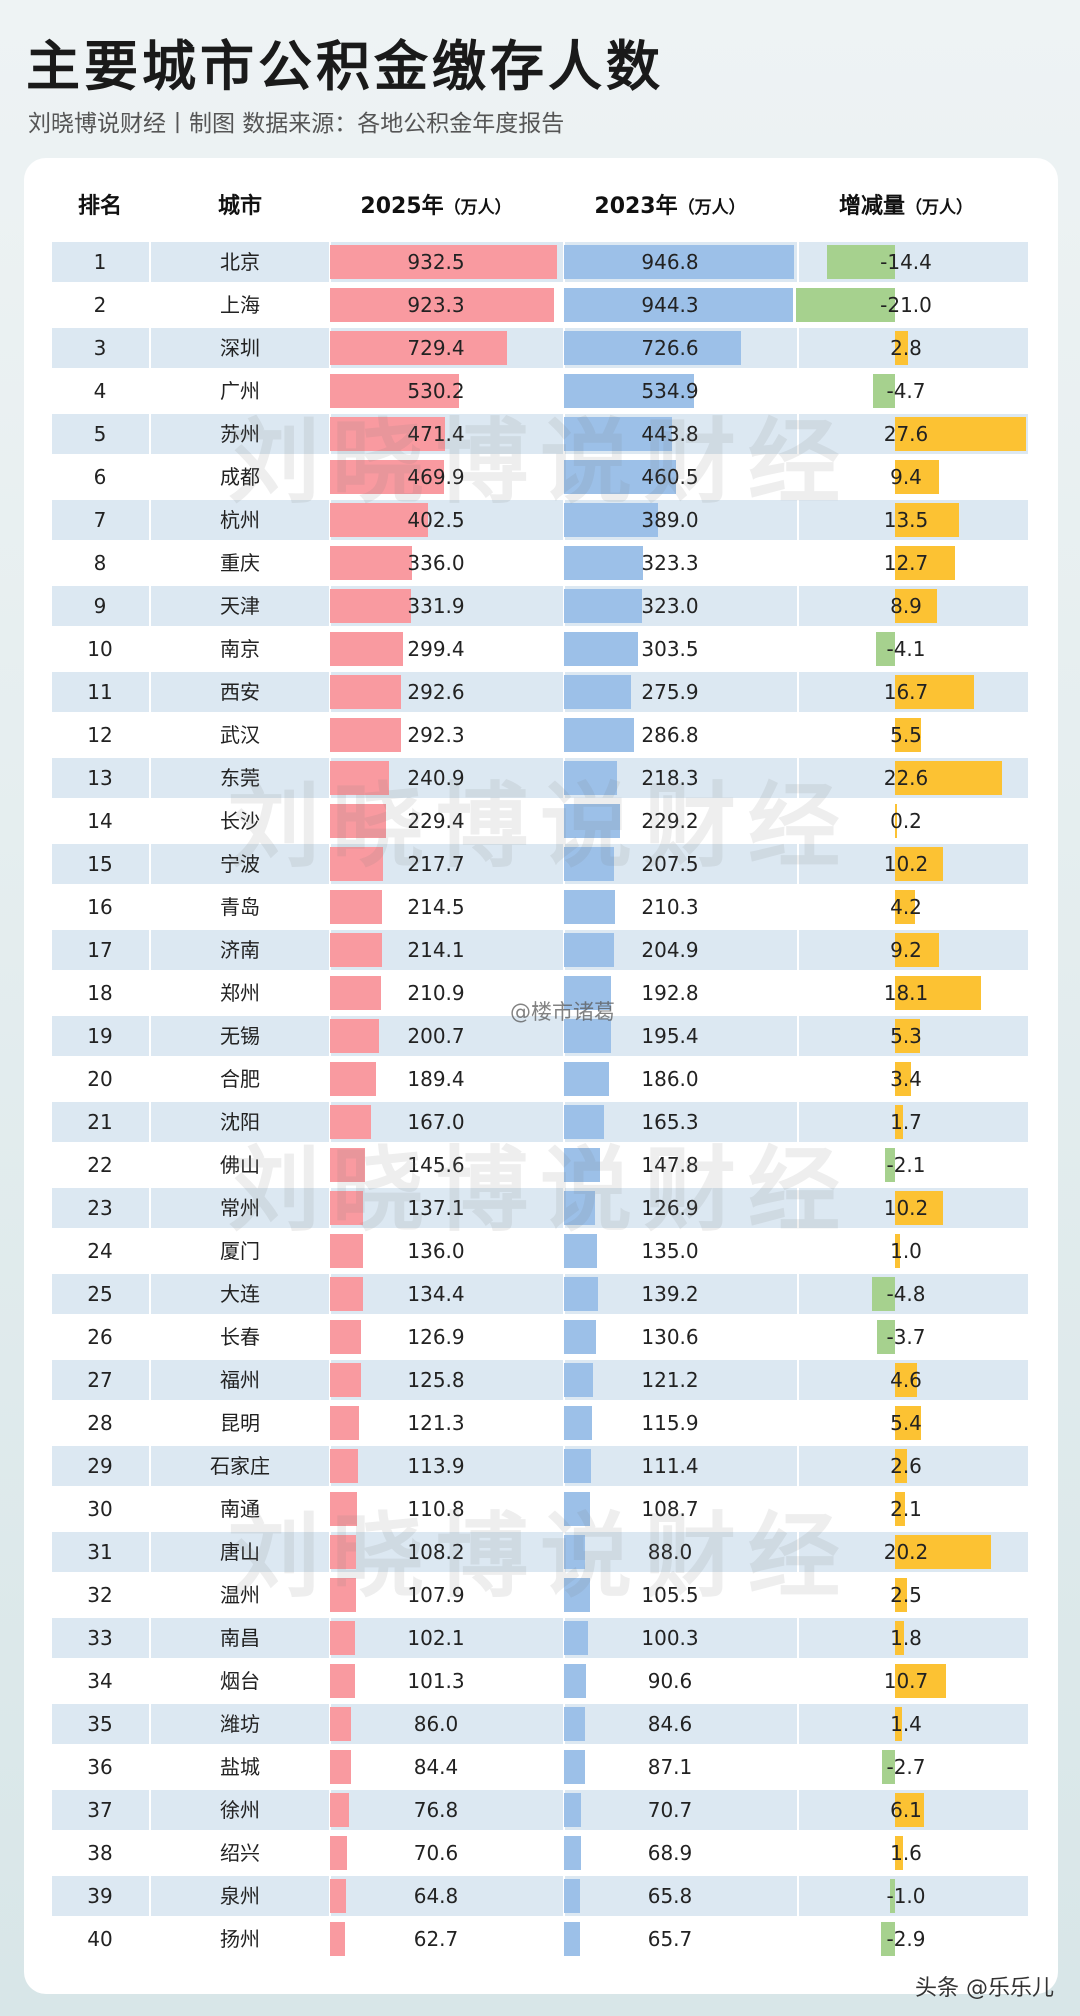  What do you see at coordinates (436, 1208) in the screenshot?
I see `cell-2025: 137.1` at bounding box center [436, 1208].